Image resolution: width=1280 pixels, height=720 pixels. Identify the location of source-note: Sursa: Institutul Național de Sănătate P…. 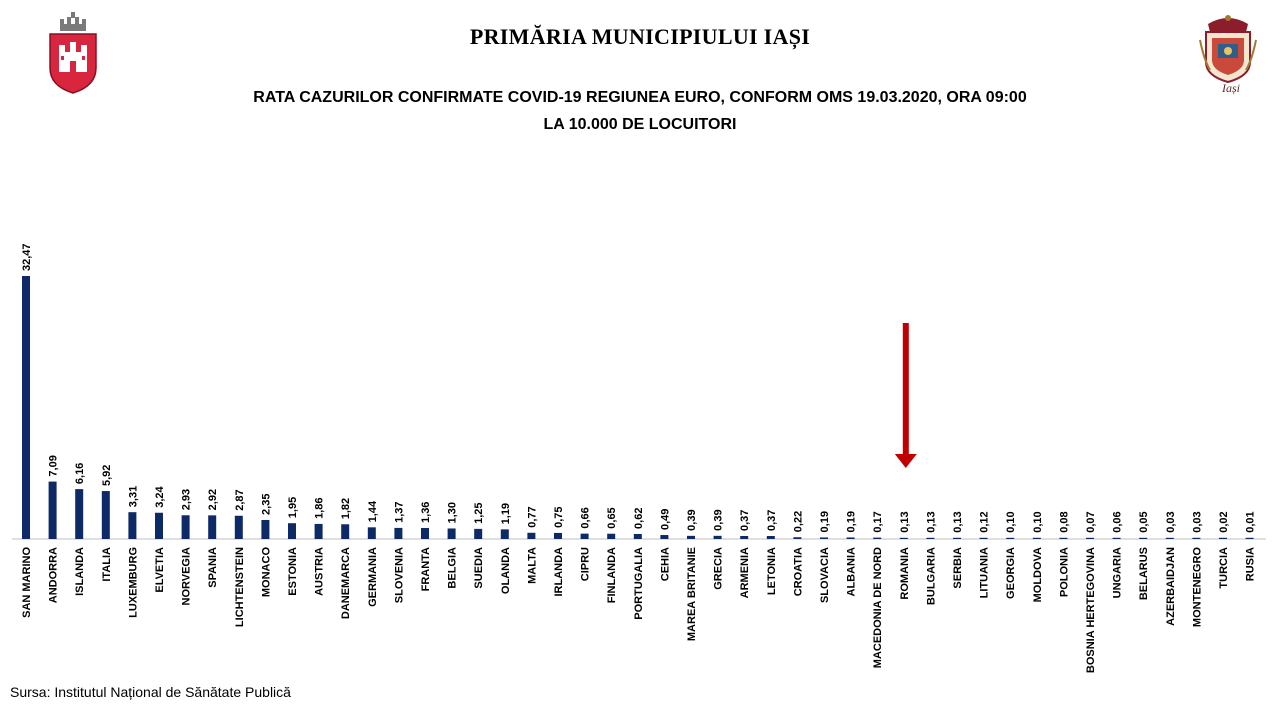
(150, 692).